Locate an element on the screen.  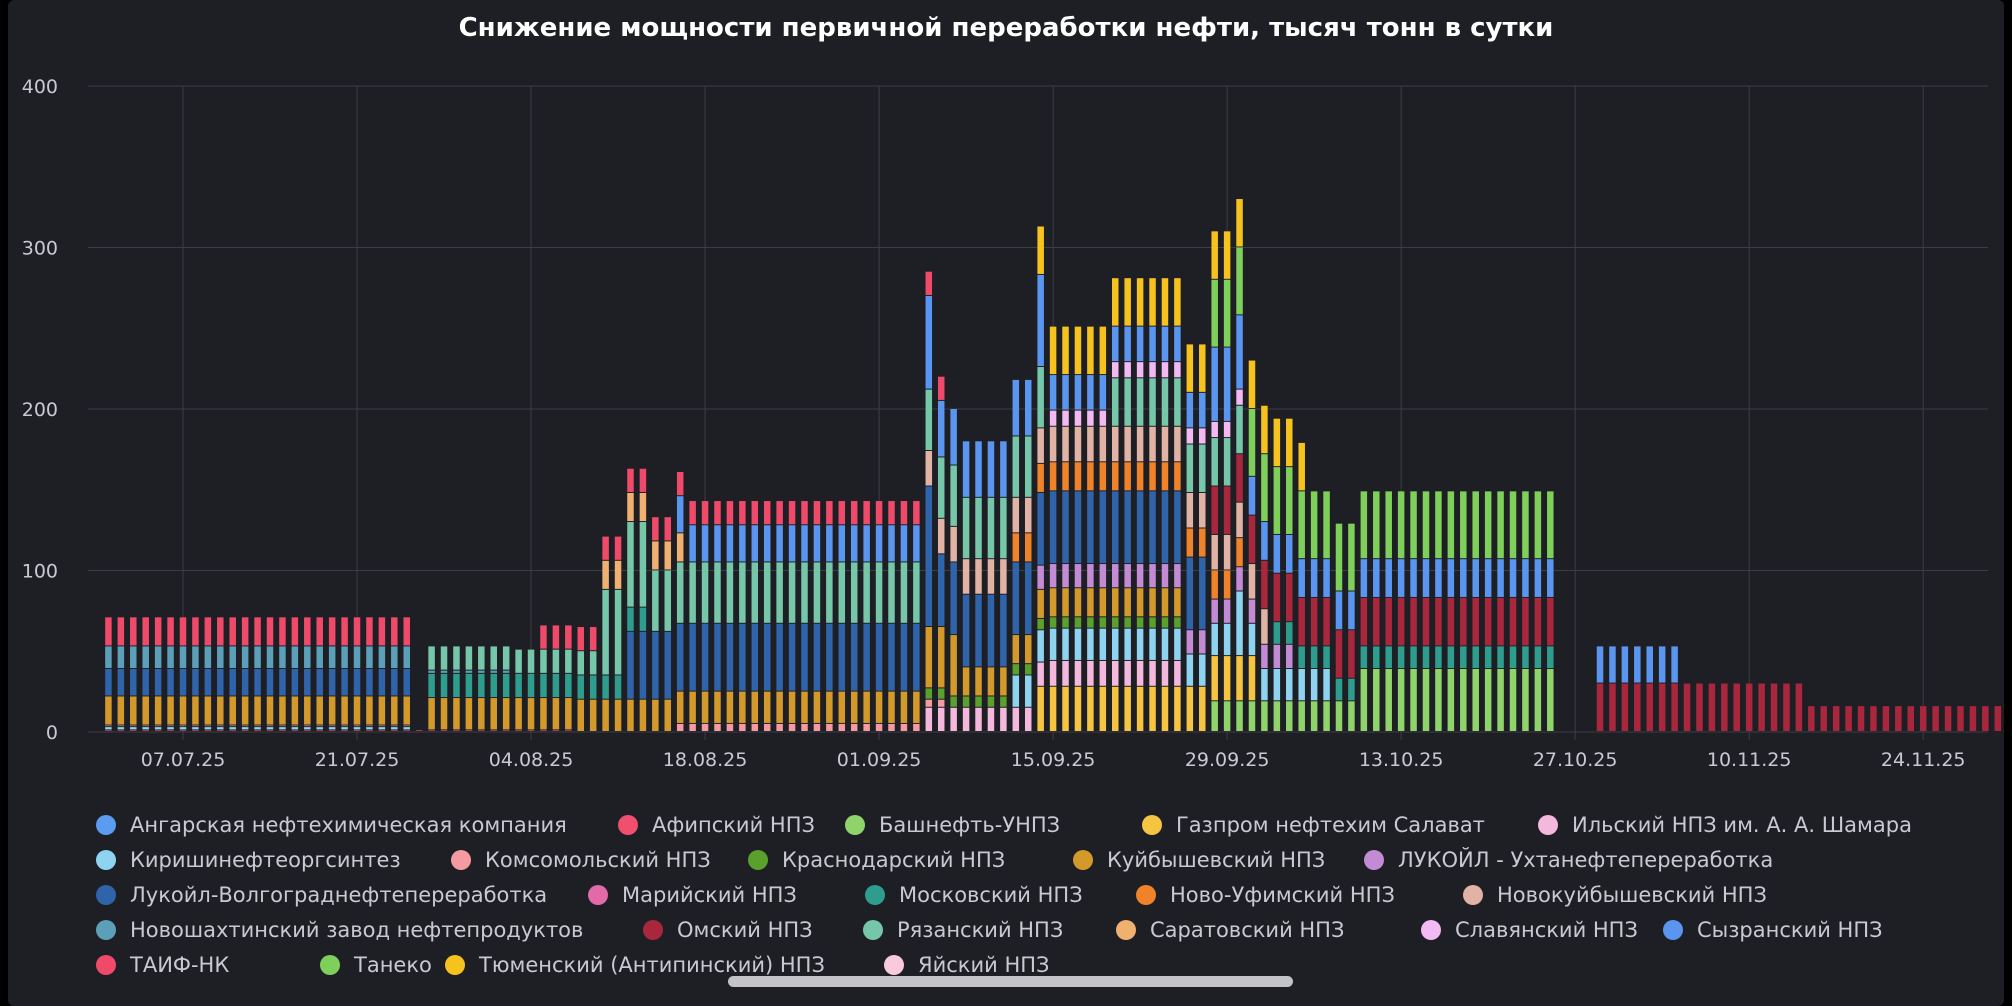
scroll-indicator is located at coordinates (1010, 981).